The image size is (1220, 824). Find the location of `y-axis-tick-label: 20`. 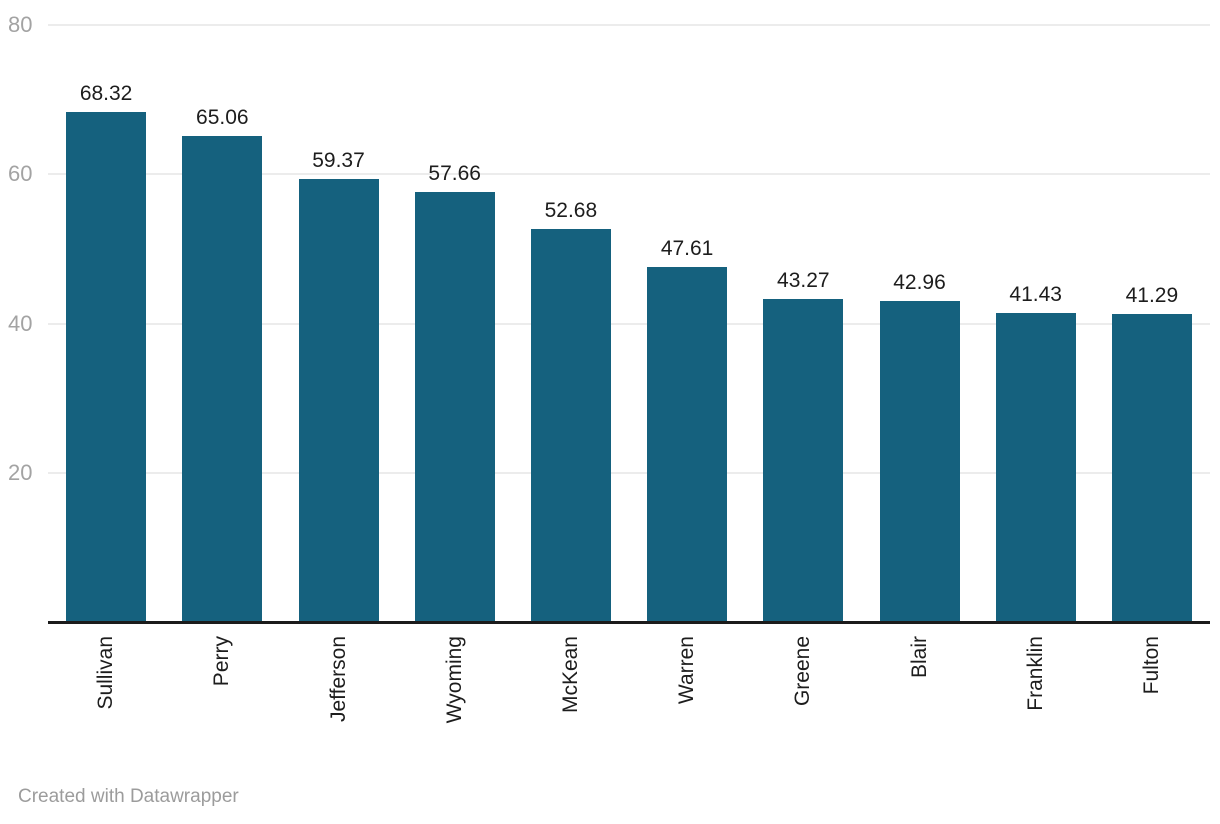

y-axis-tick-label: 20 is located at coordinates (20, 472).